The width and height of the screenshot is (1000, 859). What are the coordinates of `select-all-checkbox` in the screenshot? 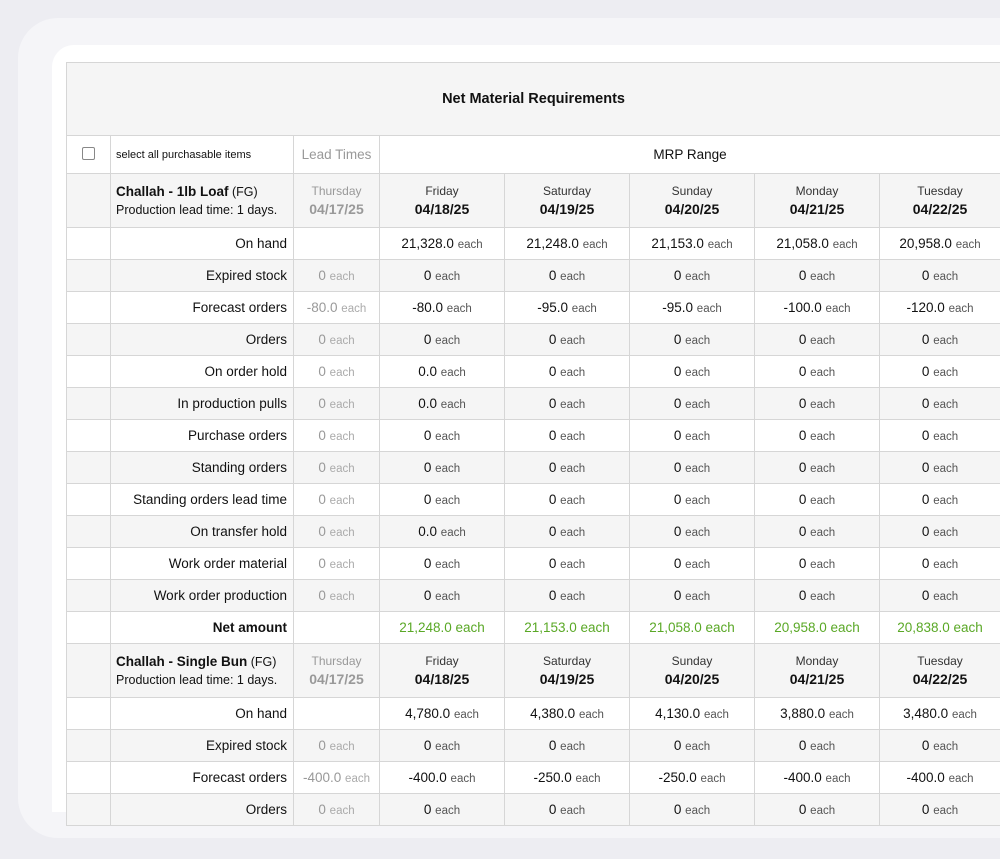 It's located at (88, 153).